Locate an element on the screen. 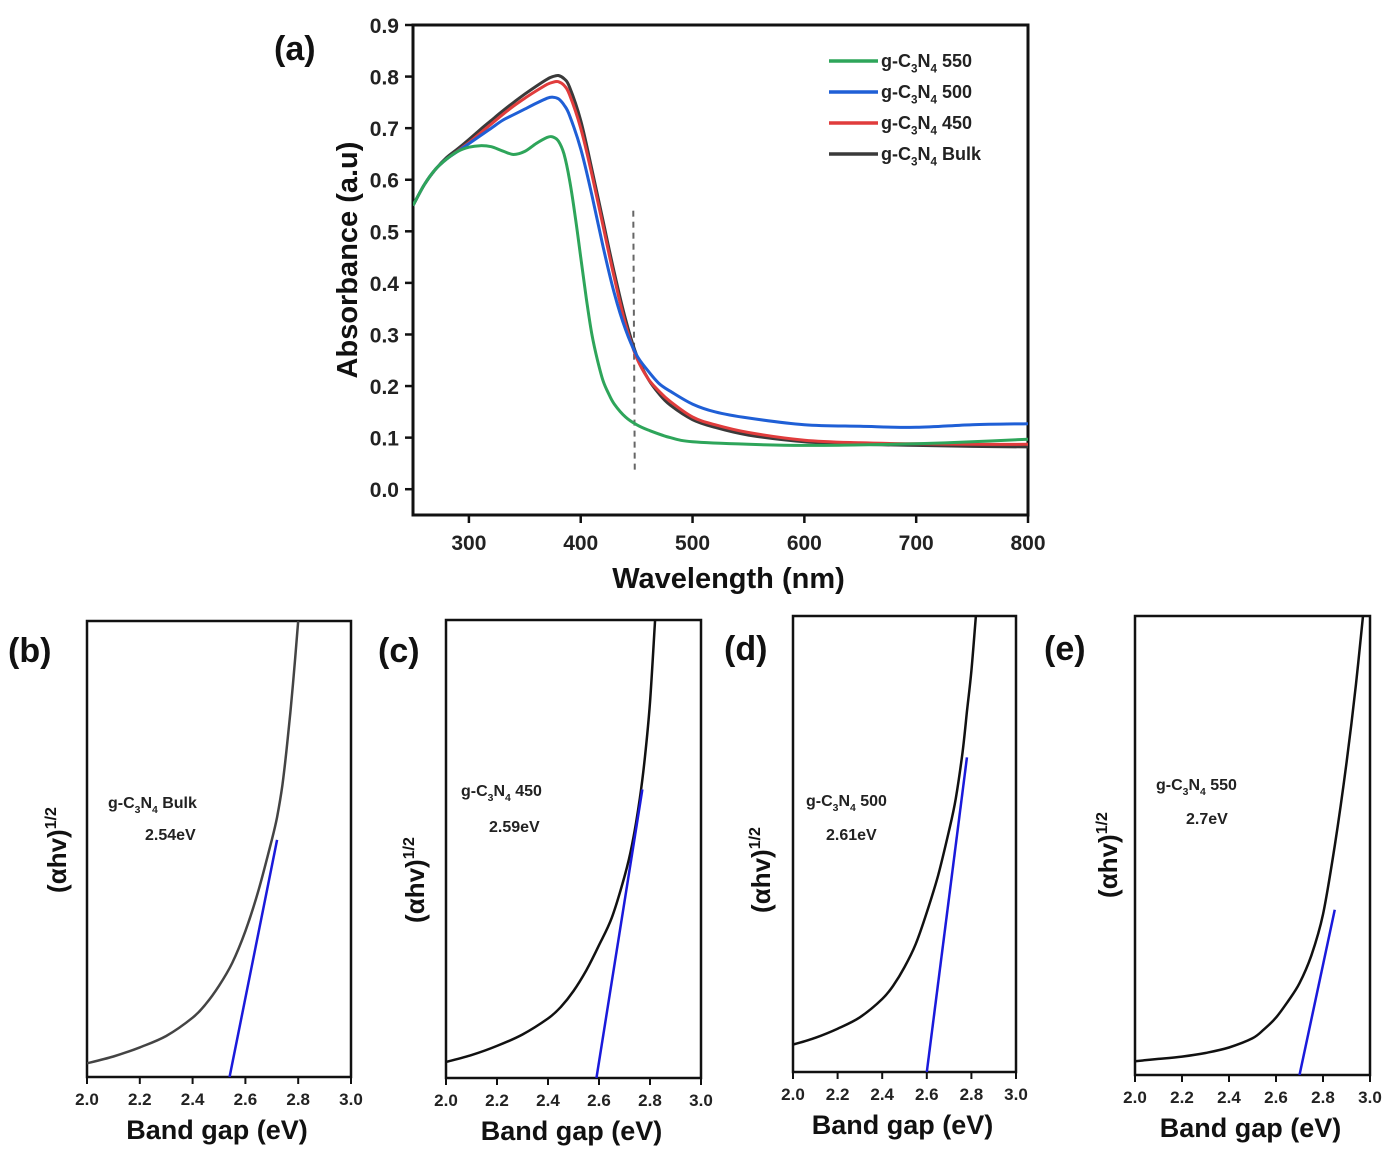  legend-label: g-C3N4 550 is located at coordinates (926, 63).